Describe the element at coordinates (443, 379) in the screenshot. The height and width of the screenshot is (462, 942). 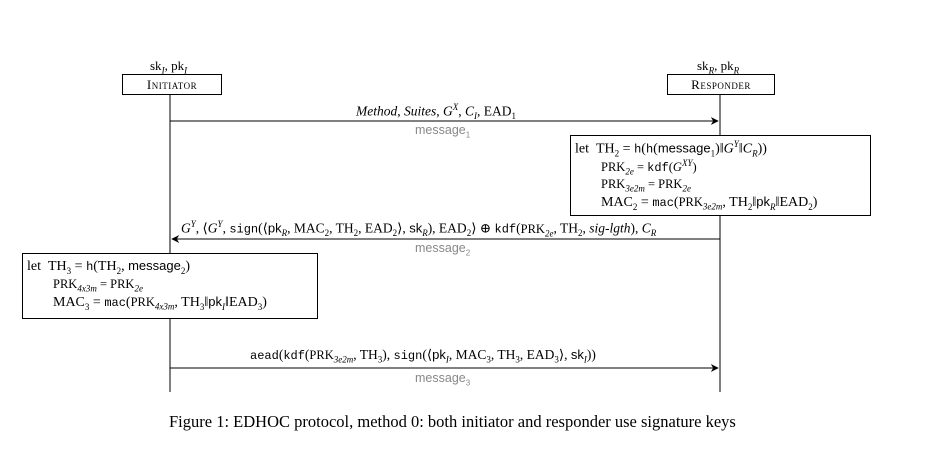
I see `message3-label: message3` at that location.